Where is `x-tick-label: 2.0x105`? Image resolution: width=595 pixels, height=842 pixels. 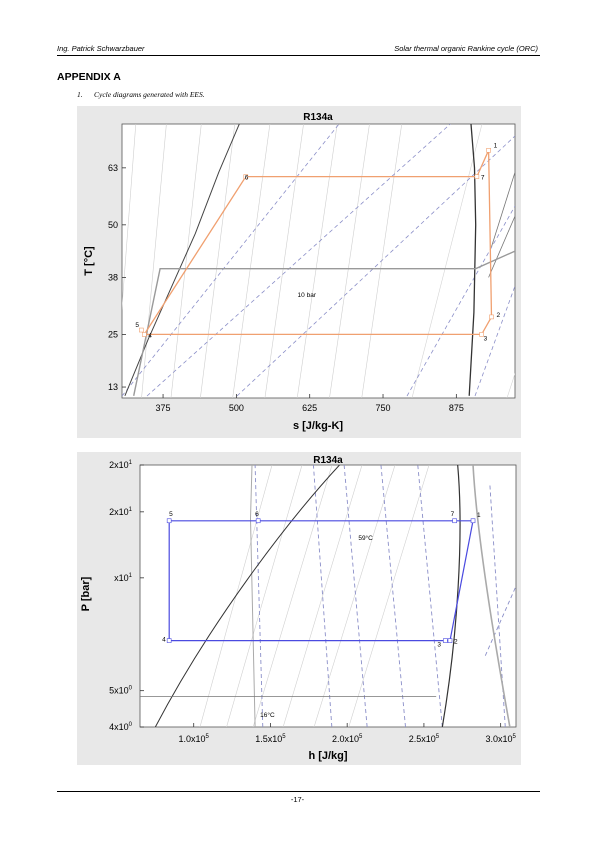 x-tick-label: 2.0x105 is located at coordinates (347, 739).